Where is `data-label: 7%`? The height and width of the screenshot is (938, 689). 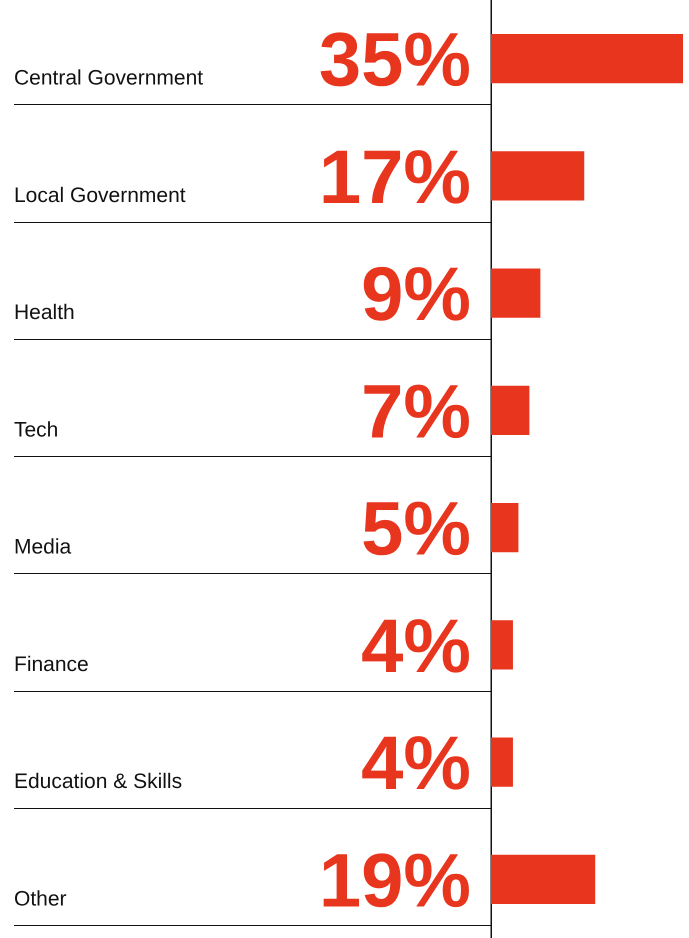
data-label: 7% is located at coordinates (416, 411).